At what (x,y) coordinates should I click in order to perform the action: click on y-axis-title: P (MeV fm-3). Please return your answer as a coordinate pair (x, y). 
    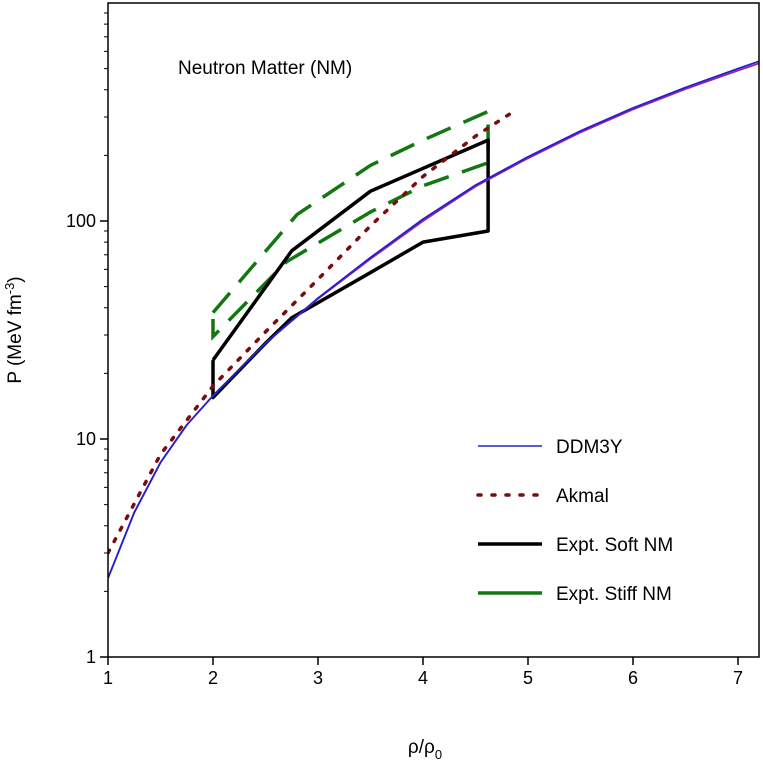
    Looking at the image, I should click on (14, 329).